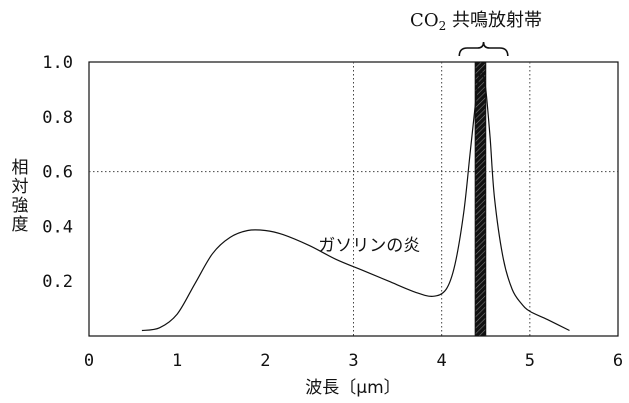  What do you see at coordinates (352, 388) in the screenshot?
I see `x-axis-label: 波長〔μm〕` at bounding box center [352, 388].